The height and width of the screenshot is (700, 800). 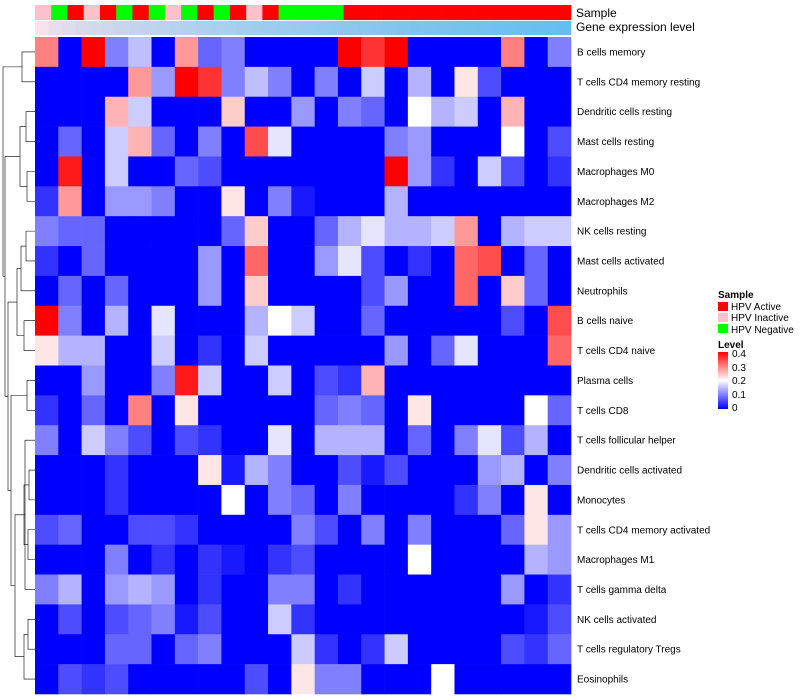 What do you see at coordinates (624, 112) in the screenshot?
I see `row-label-2: Dendritic cells resting` at bounding box center [624, 112].